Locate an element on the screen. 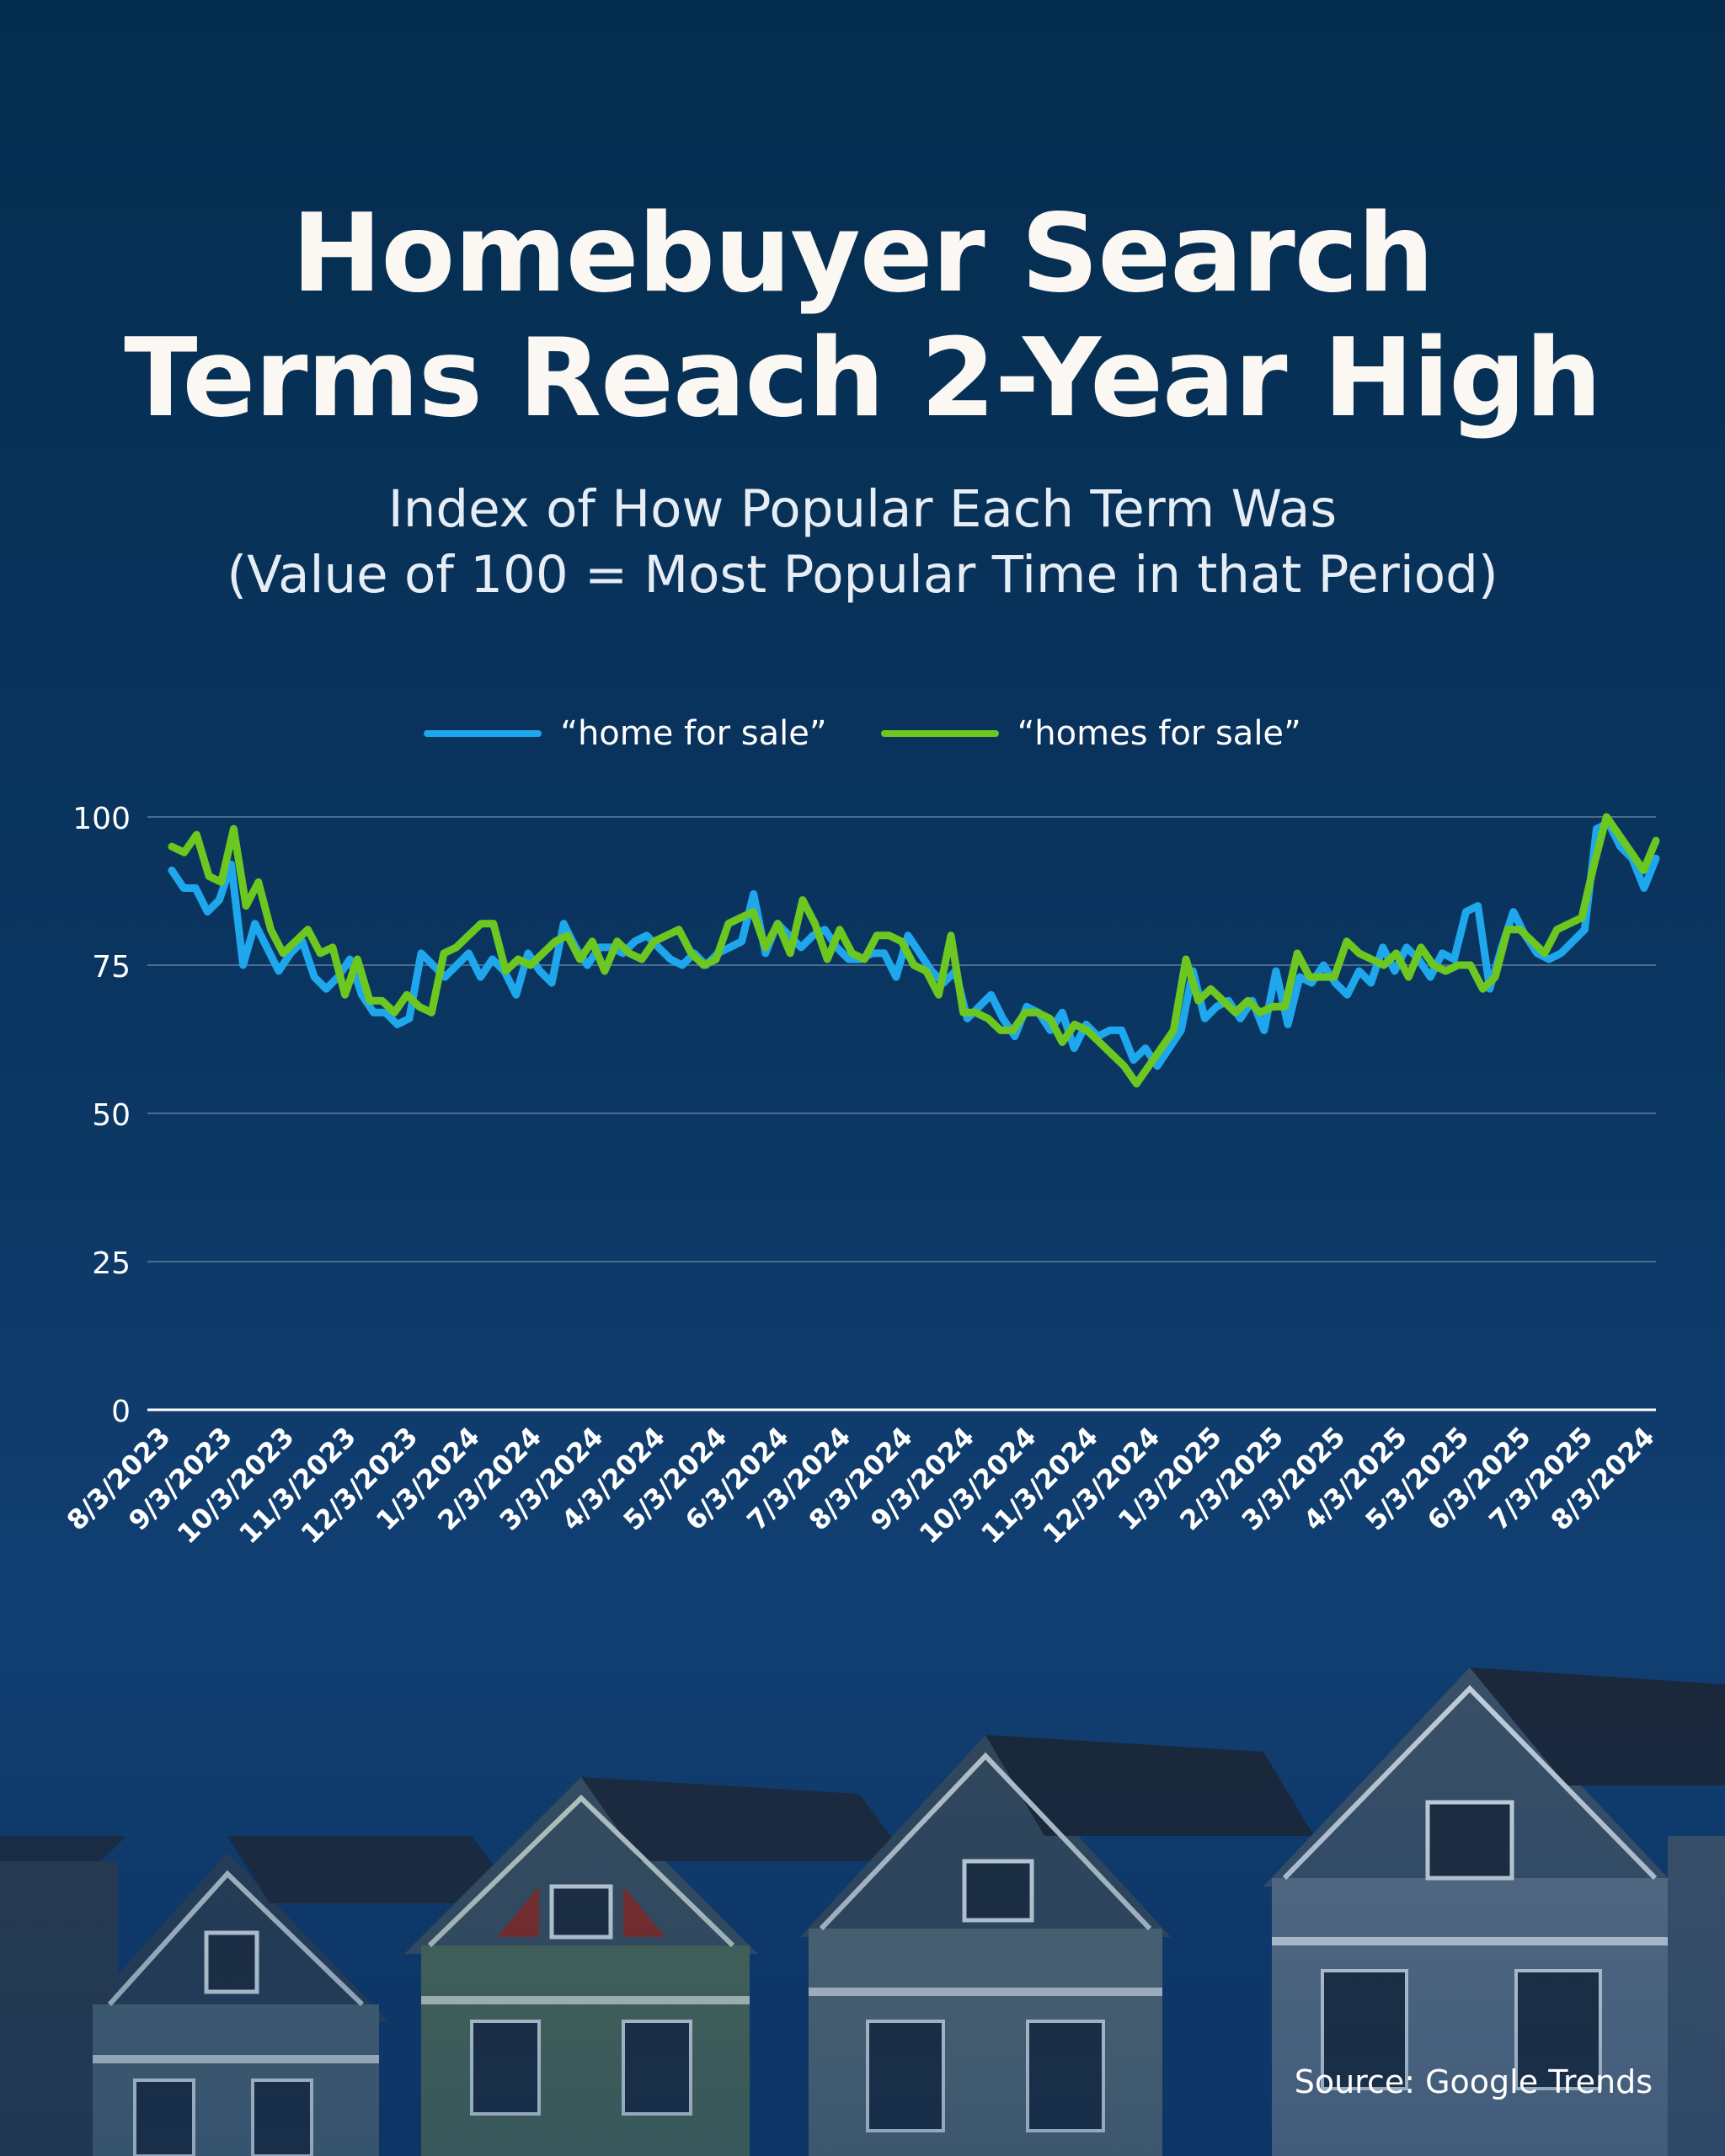 This screenshot has width=1725, height=2156. legend-label-home-for-sale: “home for sale” is located at coordinates (693, 733).